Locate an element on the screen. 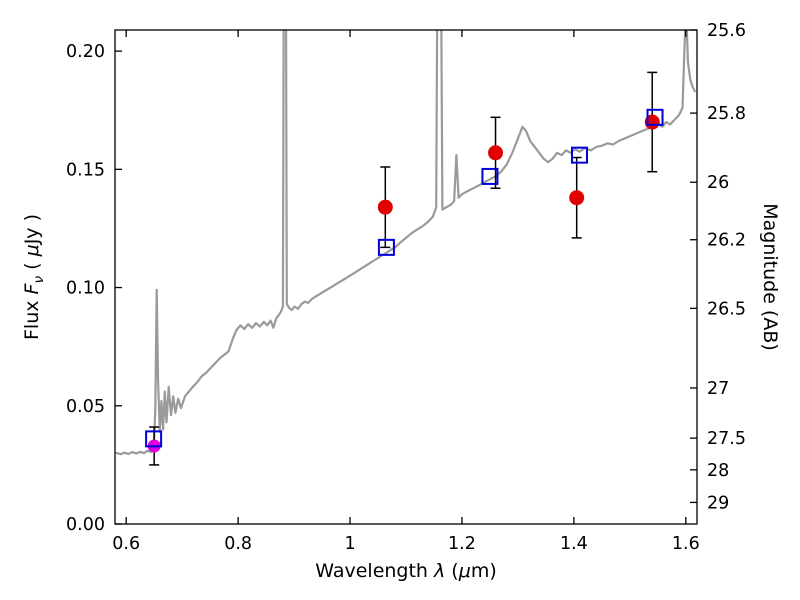  svg-text: 26.2 is located at coordinates (726, 241).